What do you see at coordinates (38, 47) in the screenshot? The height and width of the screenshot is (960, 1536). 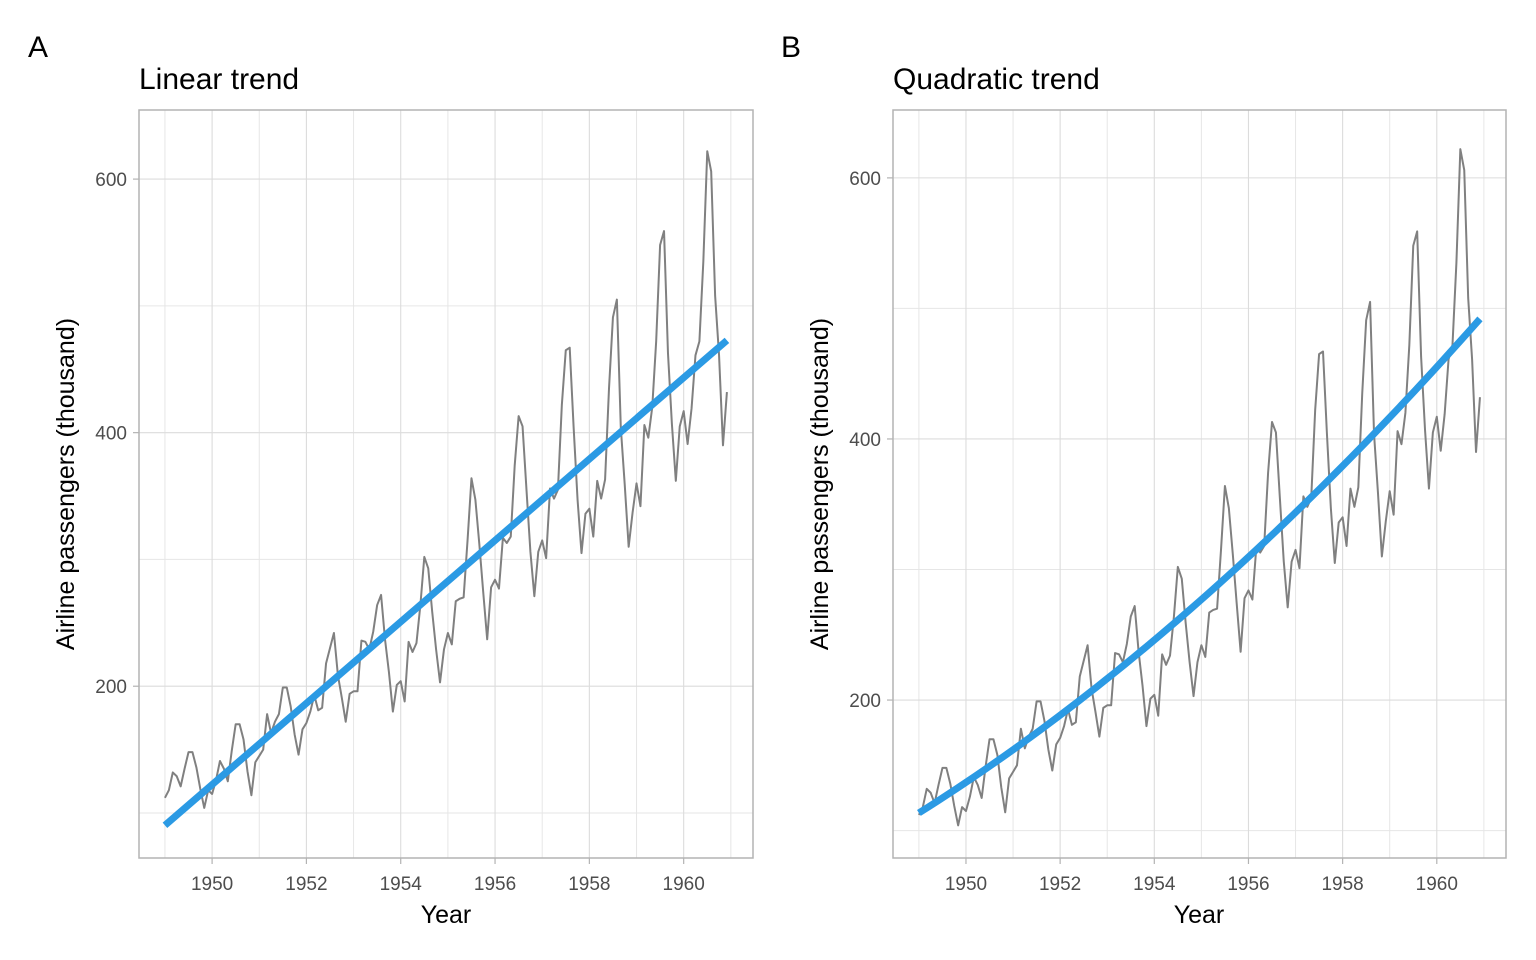 I see `panel-tag: A` at bounding box center [38, 47].